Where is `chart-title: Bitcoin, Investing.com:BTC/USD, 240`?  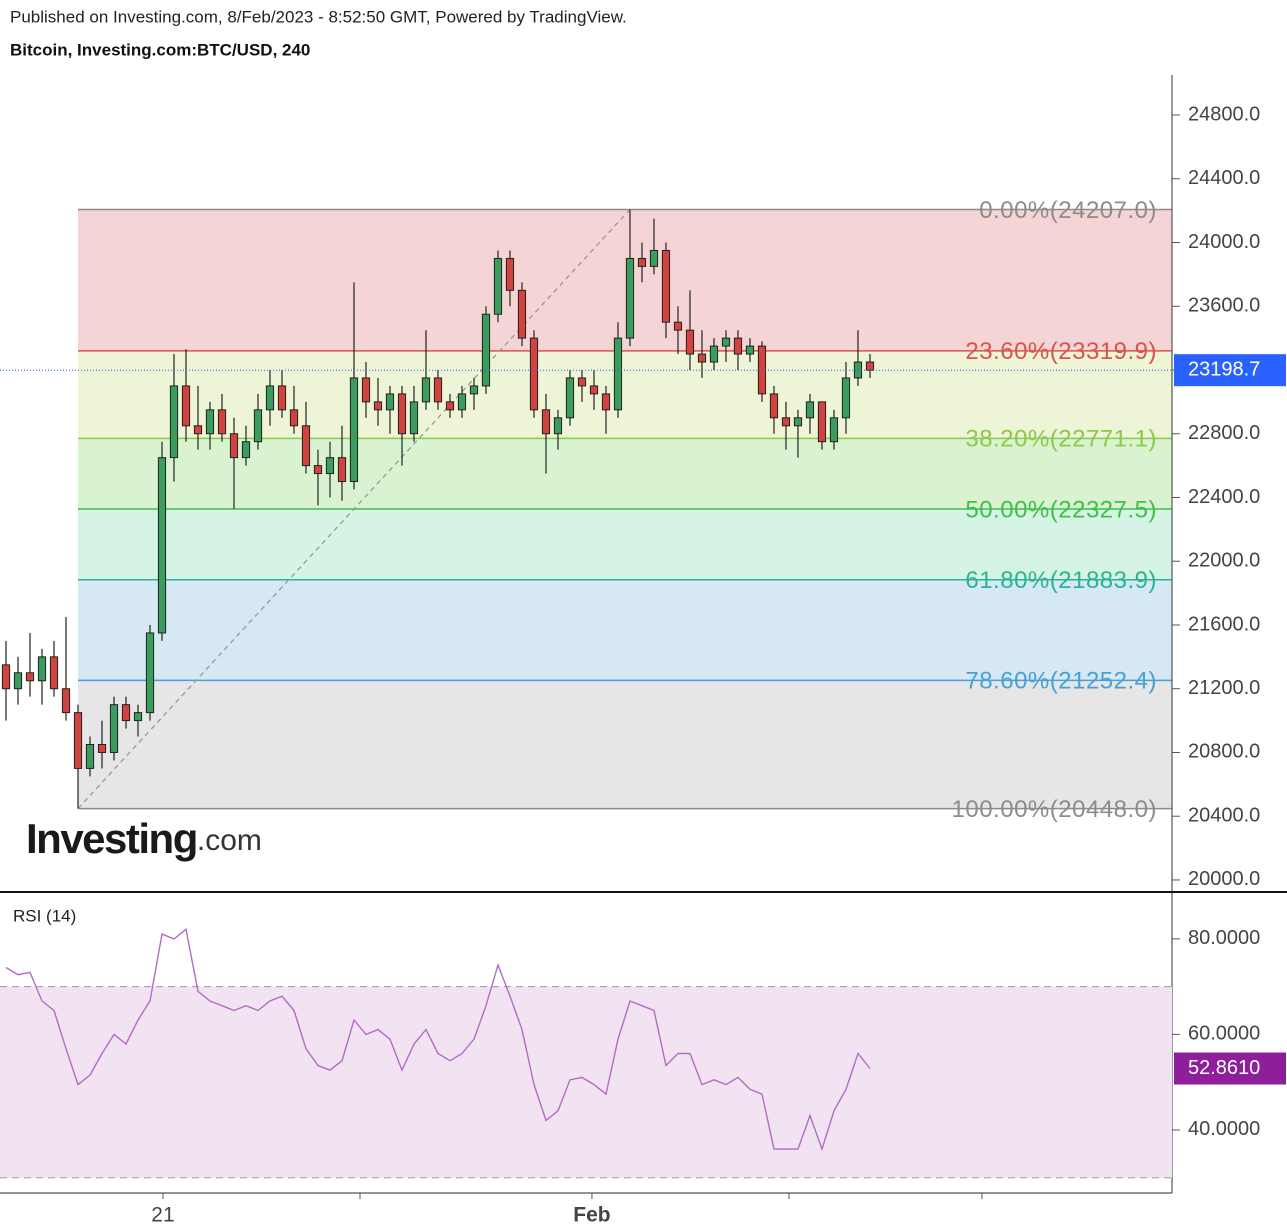
chart-title: Bitcoin, Investing.com:BTC/USD, 240 is located at coordinates (160, 49).